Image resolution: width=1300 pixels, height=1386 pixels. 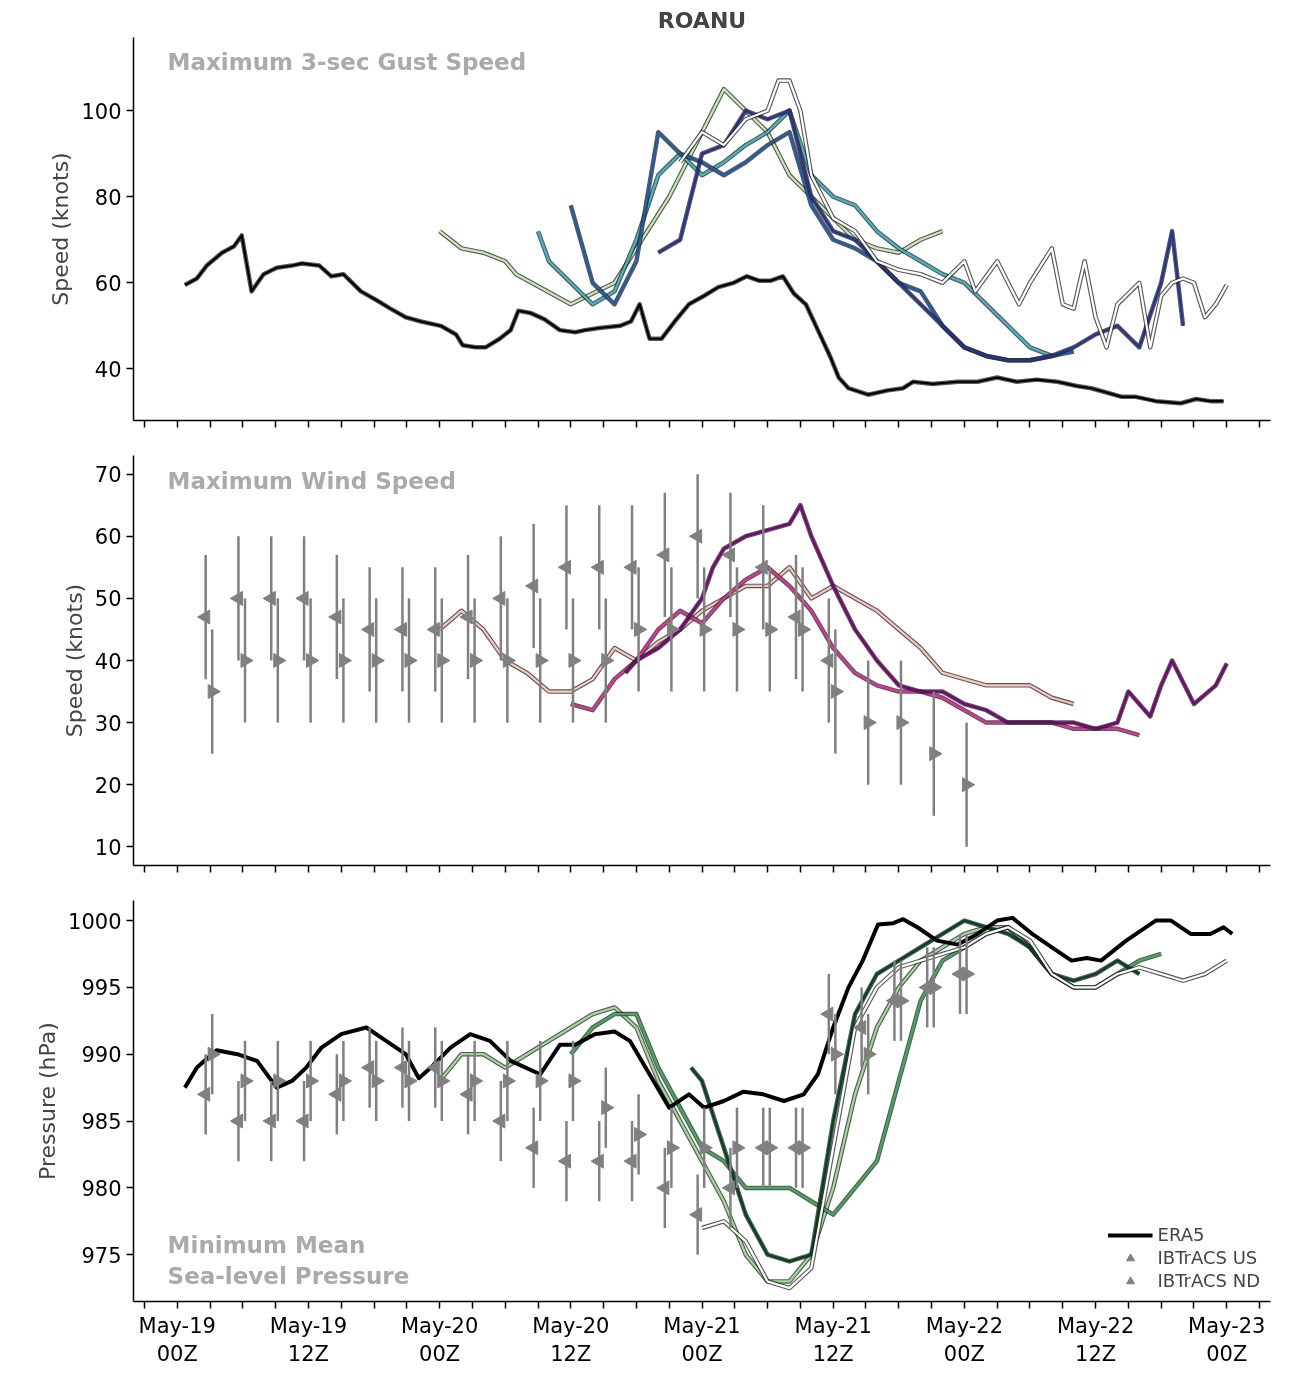 What do you see at coordinates (108, 475) in the screenshot?
I see `y-tick-label: 70` at bounding box center [108, 475].